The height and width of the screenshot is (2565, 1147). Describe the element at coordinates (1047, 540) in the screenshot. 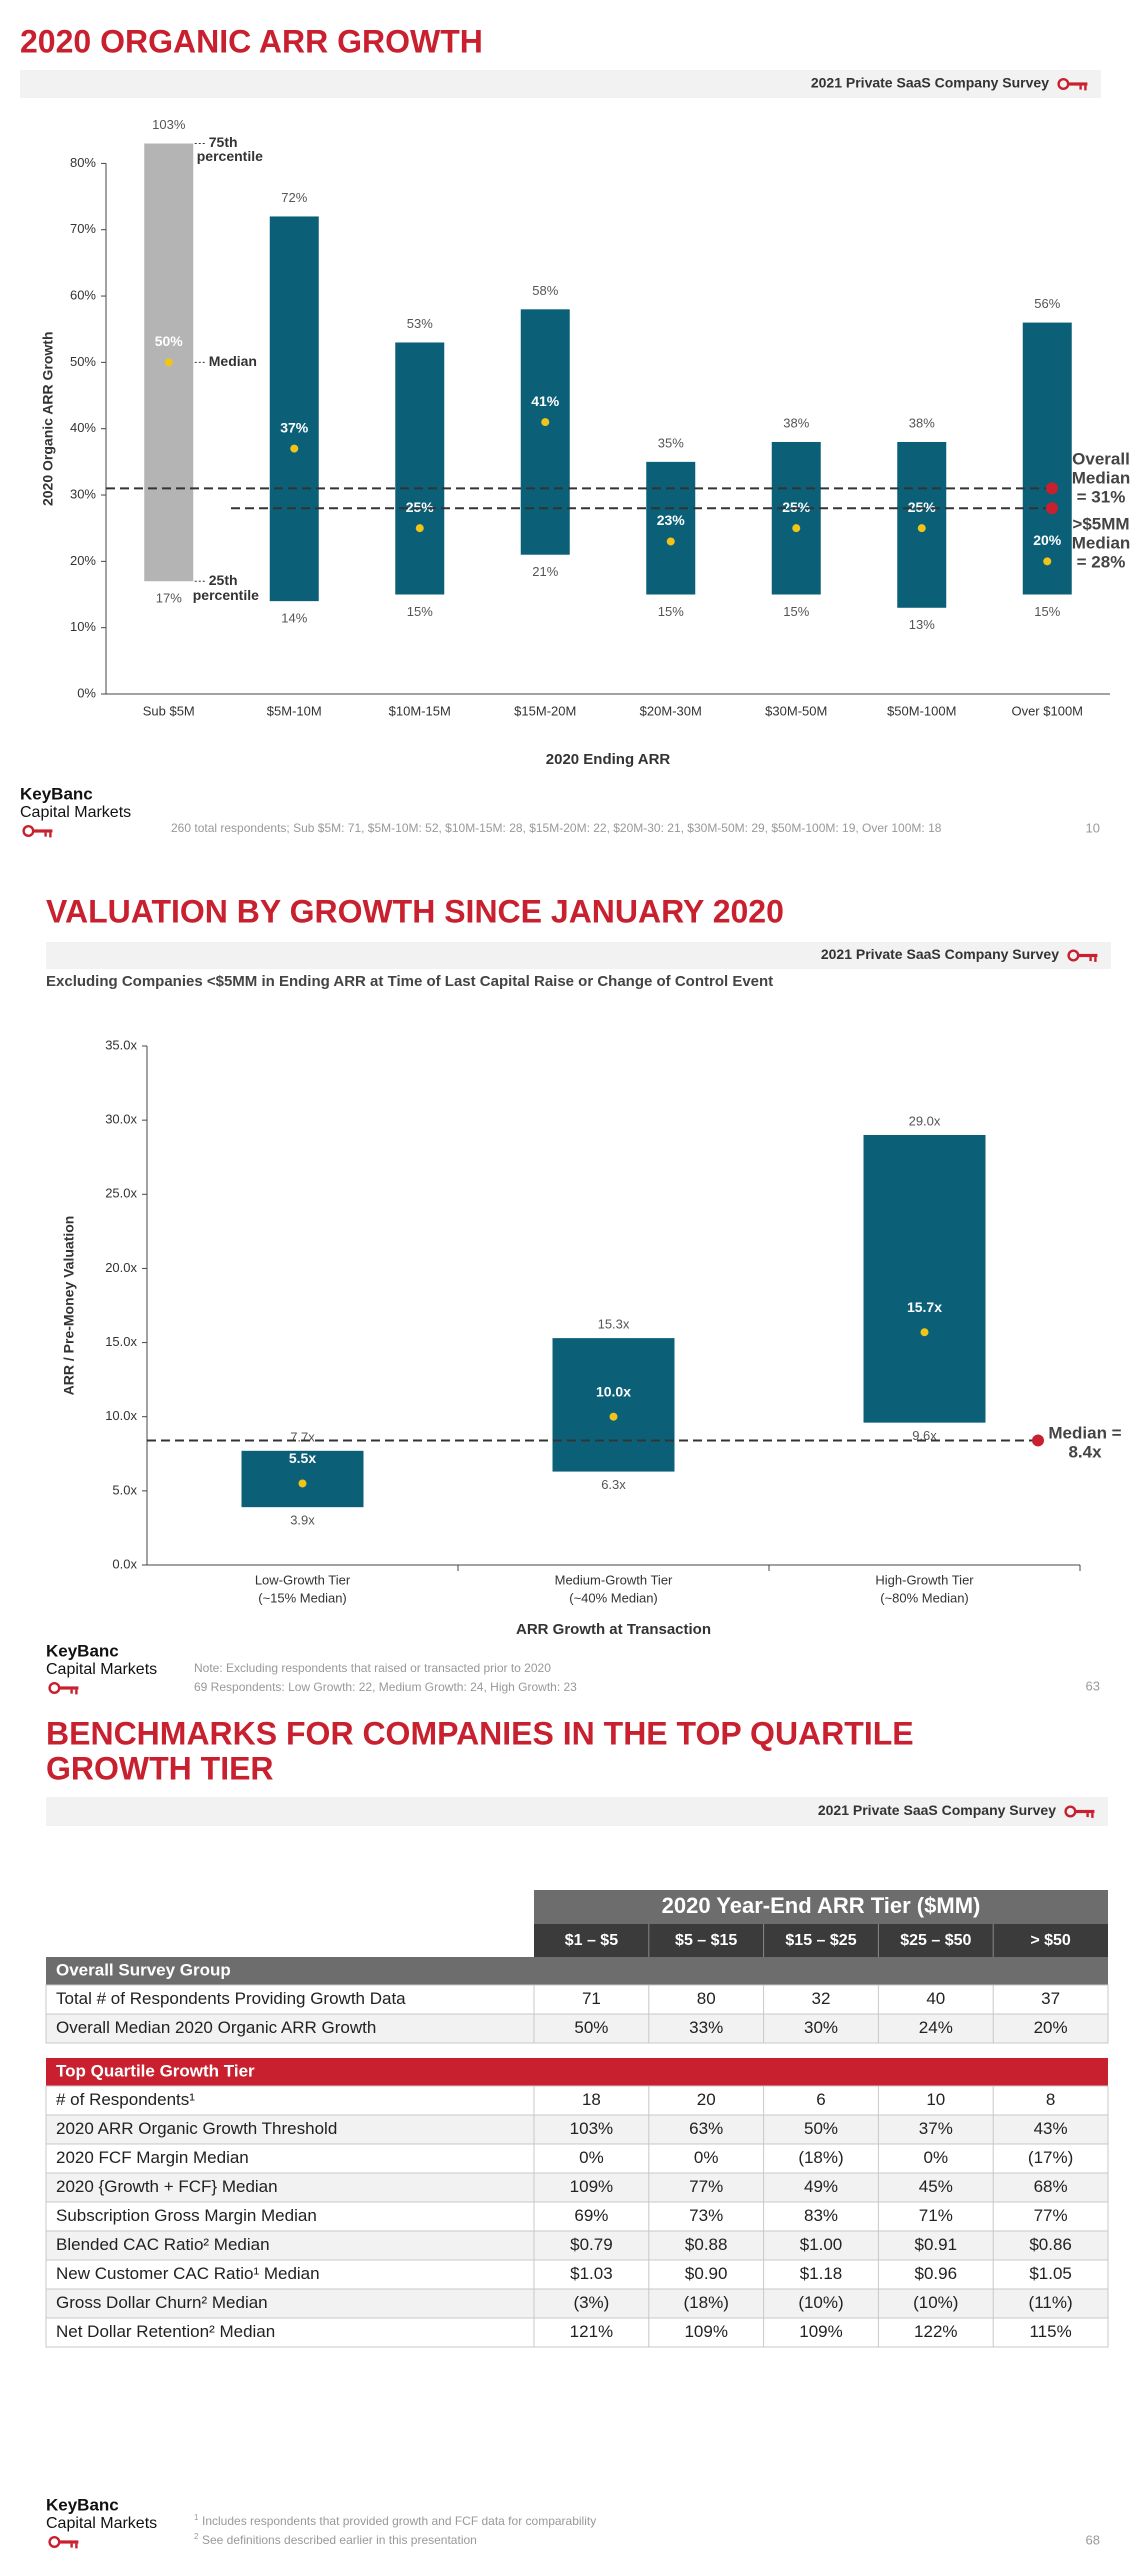

I see `median-label: 20%` at that location.